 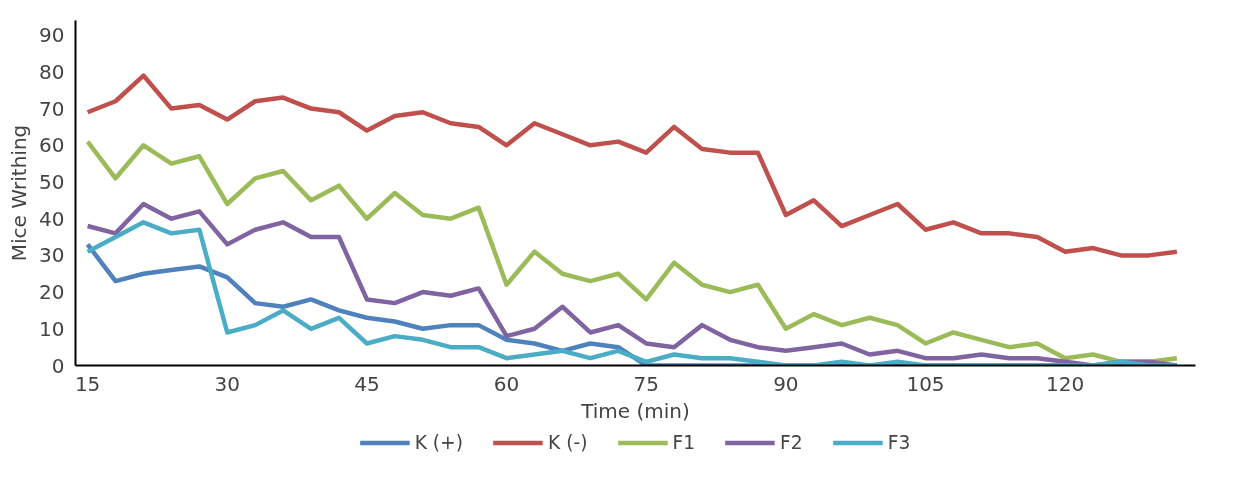 I want to click on y-tick-label: 90, so click(x=52, y=35).